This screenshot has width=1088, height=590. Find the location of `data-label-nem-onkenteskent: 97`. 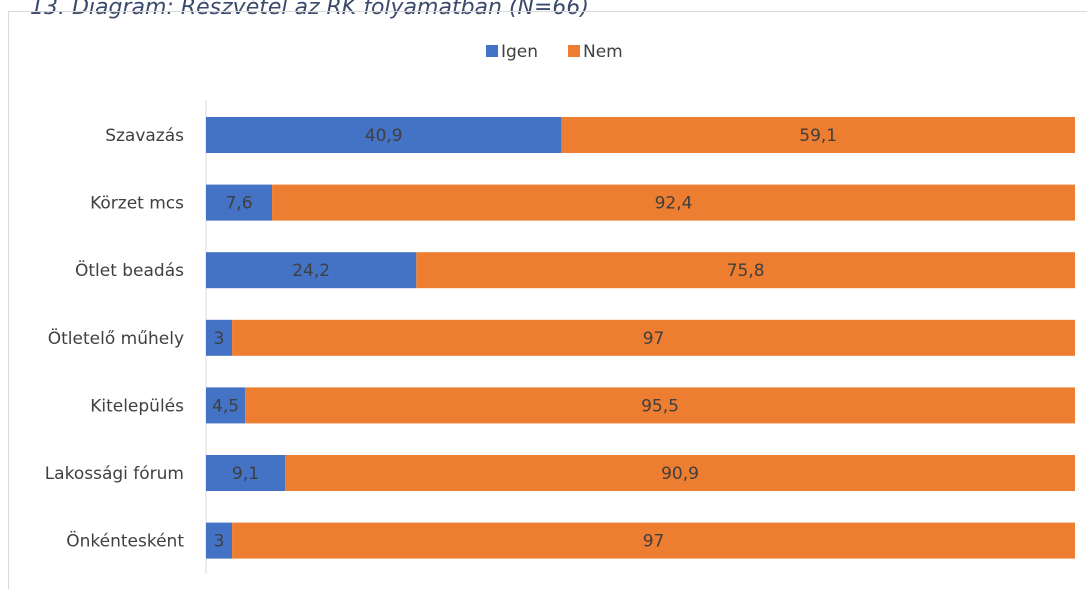

data-label-nem-onkenteskent: 97 is located at coordinates (654, 542).